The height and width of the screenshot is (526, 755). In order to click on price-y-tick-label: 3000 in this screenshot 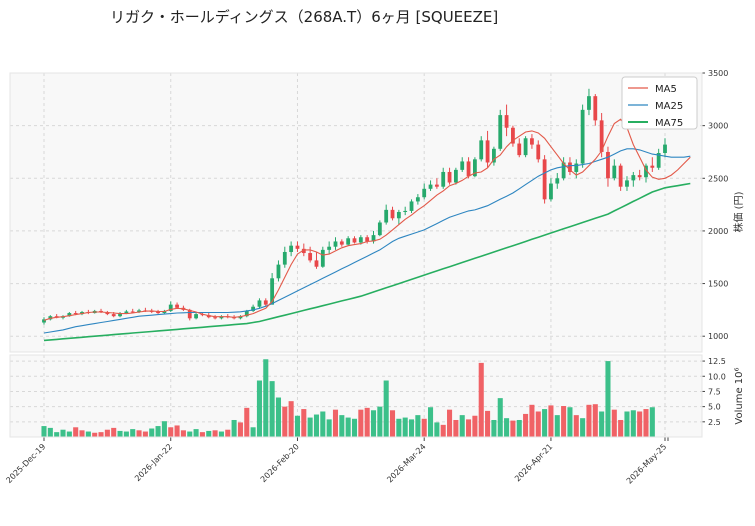, I will do `click(718, 126)`.